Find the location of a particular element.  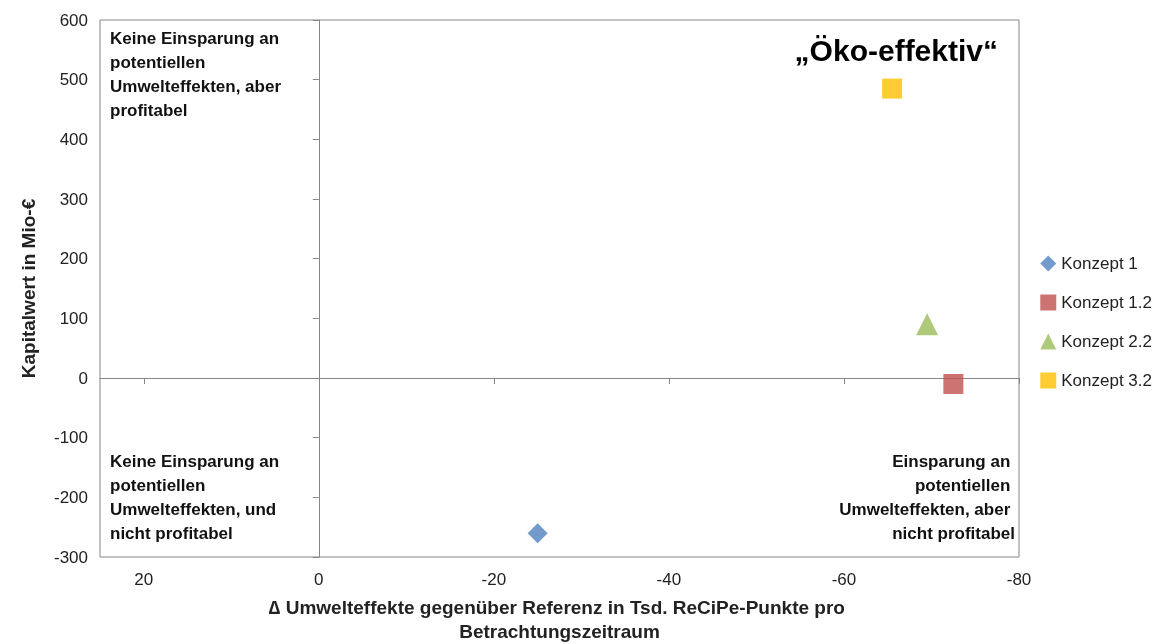

y-tick-label: 0 is located at coordinates (83, 378).